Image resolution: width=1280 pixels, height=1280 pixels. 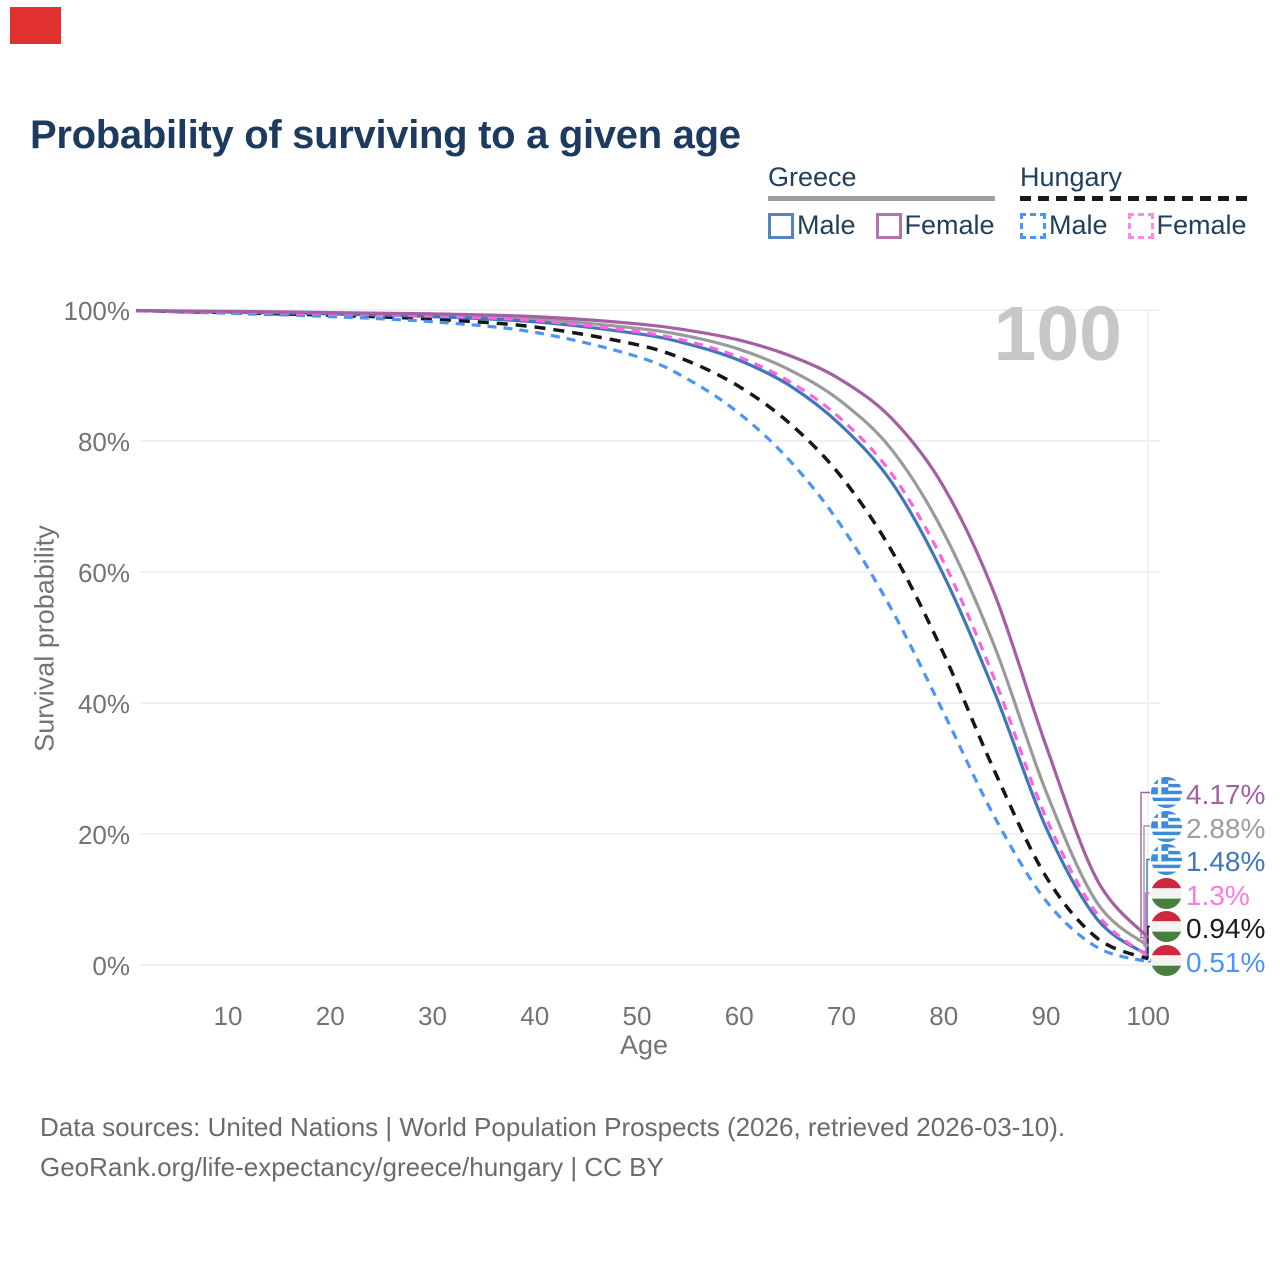 What do you see at coordinates (1226, 828) in the screenshot?
I see `end-value-label: 2.88%` at bounding box center [1226, 828].